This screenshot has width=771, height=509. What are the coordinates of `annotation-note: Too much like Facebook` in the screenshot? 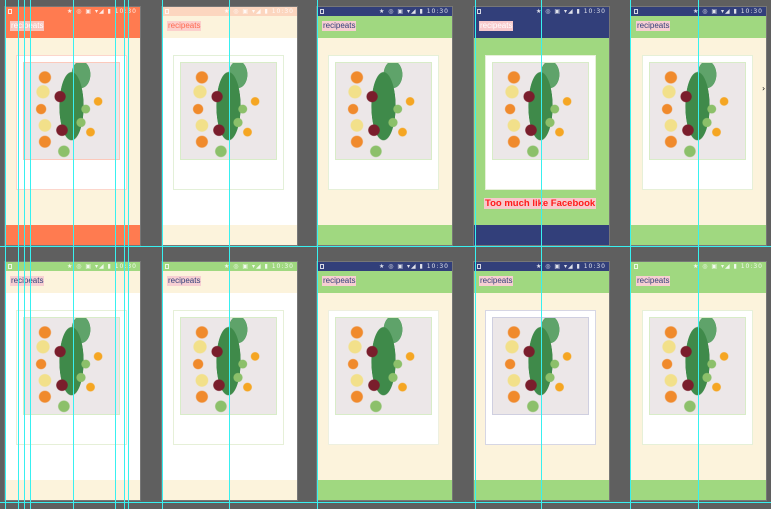 It's located at (540, 203).